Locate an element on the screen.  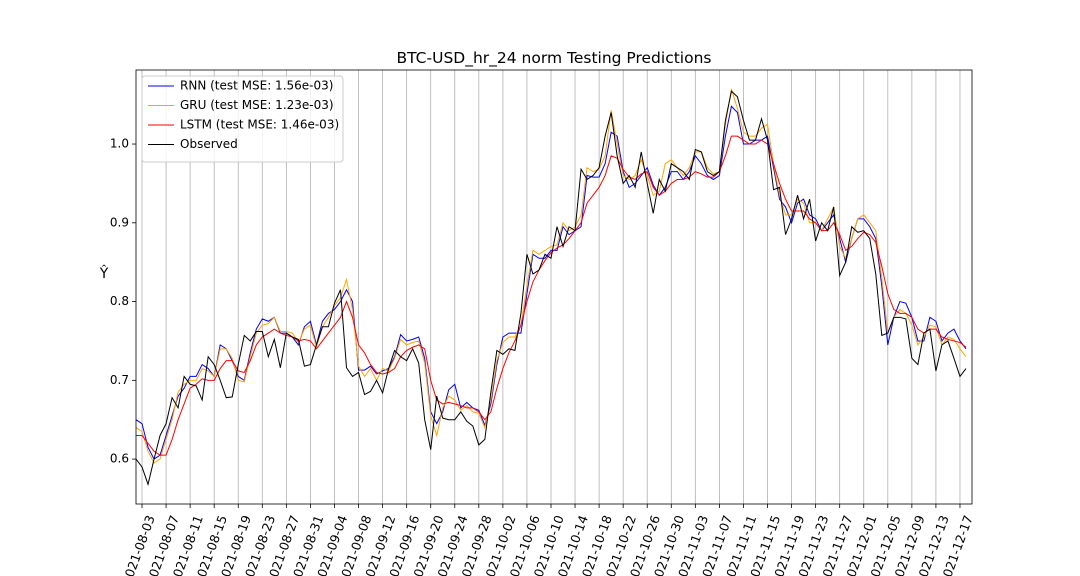
y-tick-label: 1.0 is located at coordinates (119, 144).